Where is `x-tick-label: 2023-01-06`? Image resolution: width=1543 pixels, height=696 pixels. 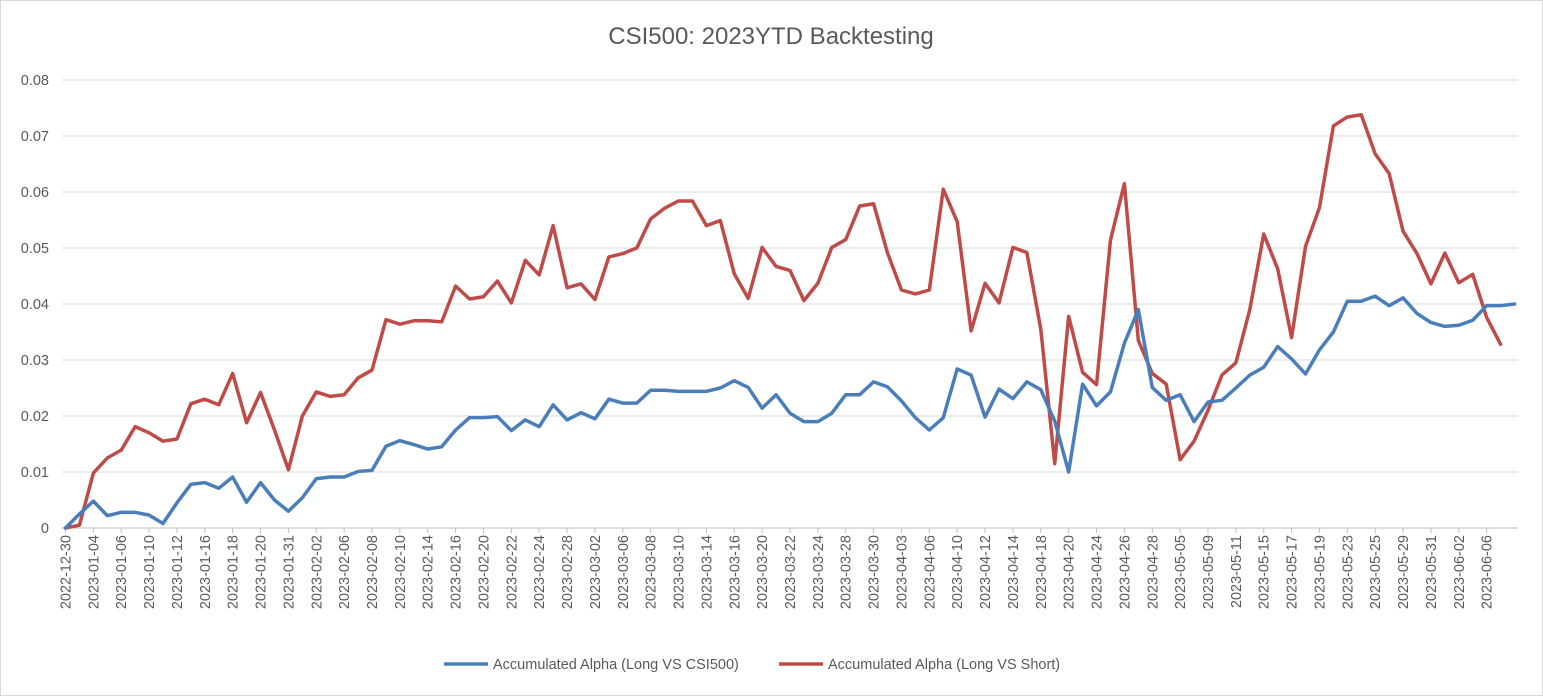 x-tick-label: 2023-01-06 is located at coordinates (122, 572).